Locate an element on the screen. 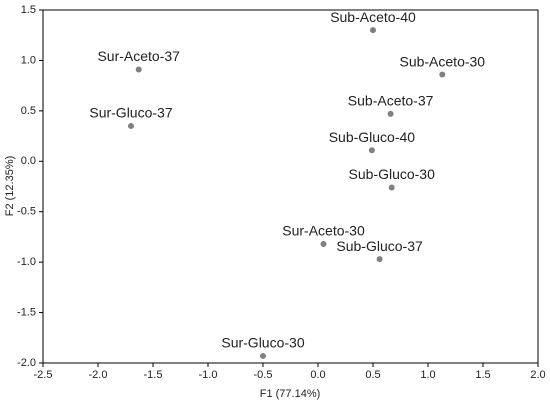  y-tick-label: -0.5 is located at coordinates (26, 212).